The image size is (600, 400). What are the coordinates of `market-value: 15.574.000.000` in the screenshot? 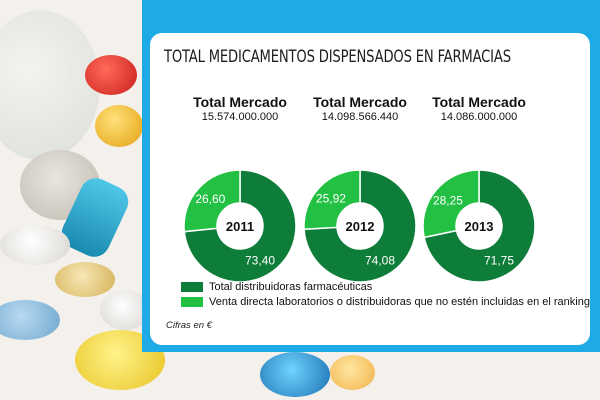 It's located at (240, 117).